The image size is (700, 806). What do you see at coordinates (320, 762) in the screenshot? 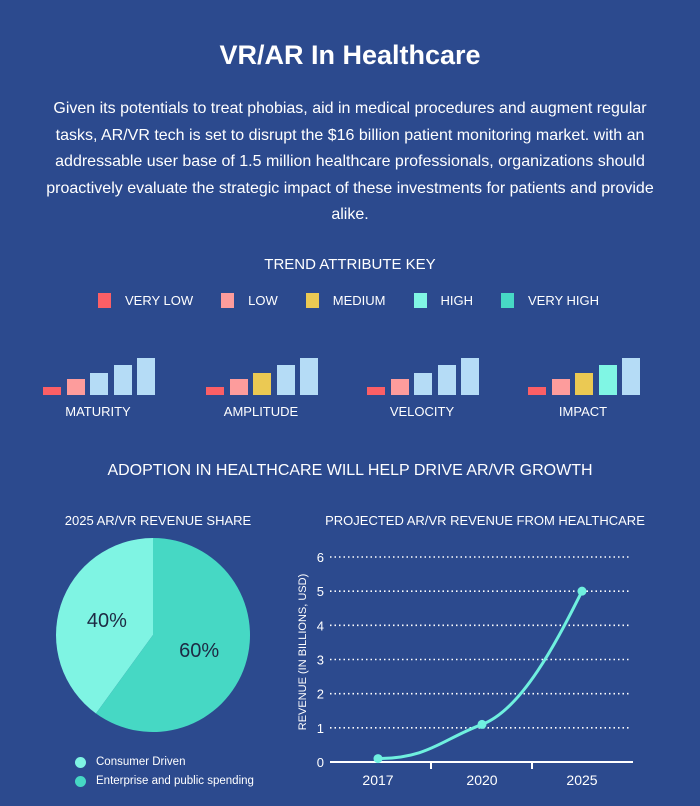
I see `y-tick-label: 0` at bounding box center [320, 762].